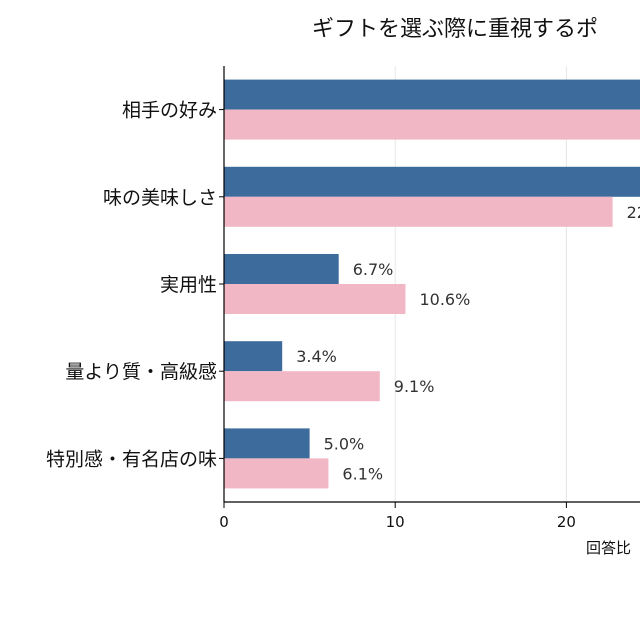  What do you see at coordinates (455, 29) in the screenshot?
I see `chart-title: ギフトを選ぶ際に重視するポ` at bounding box center [455, 29].